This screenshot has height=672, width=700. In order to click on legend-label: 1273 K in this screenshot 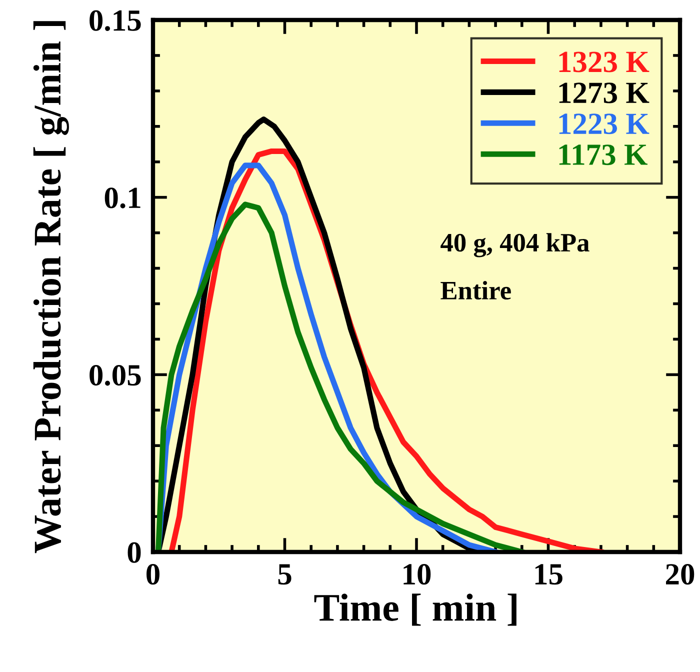, I will do `click(604, 93)`.